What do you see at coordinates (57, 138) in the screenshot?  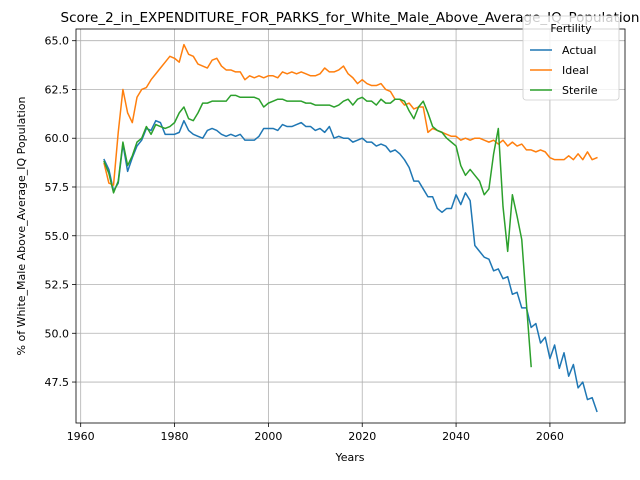 I see `y-tick-label: 60.0` at bounding box center [57, 138].